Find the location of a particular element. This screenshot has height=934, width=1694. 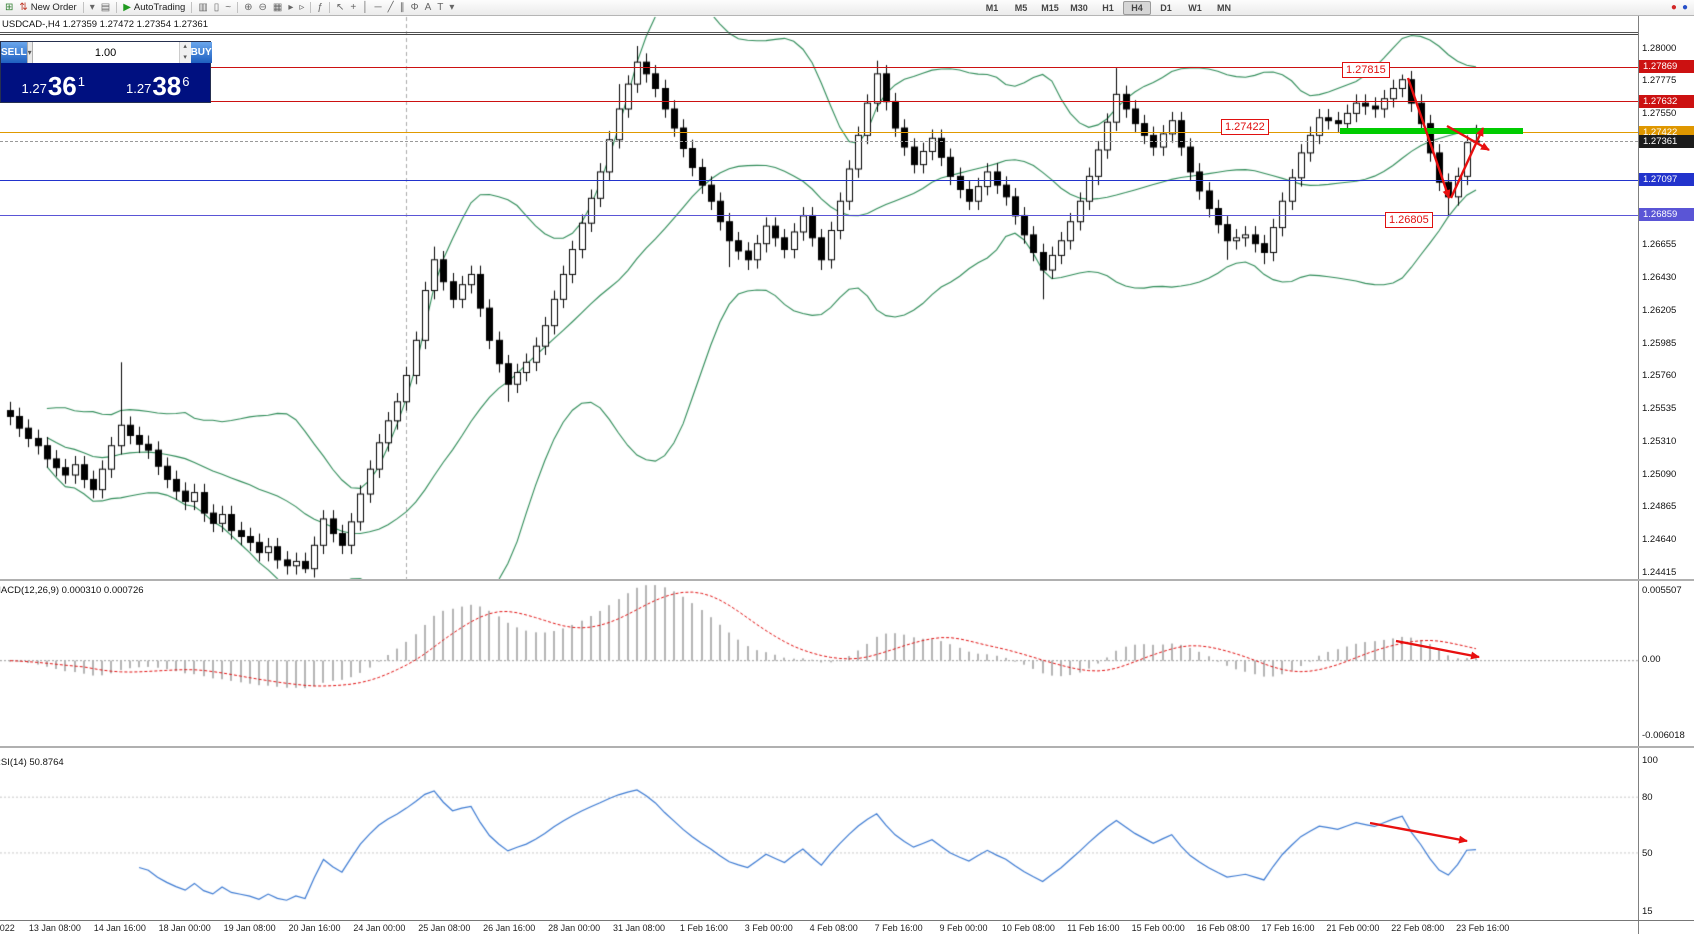

vertical-line-button: │ is located at coordinates (365, 8).